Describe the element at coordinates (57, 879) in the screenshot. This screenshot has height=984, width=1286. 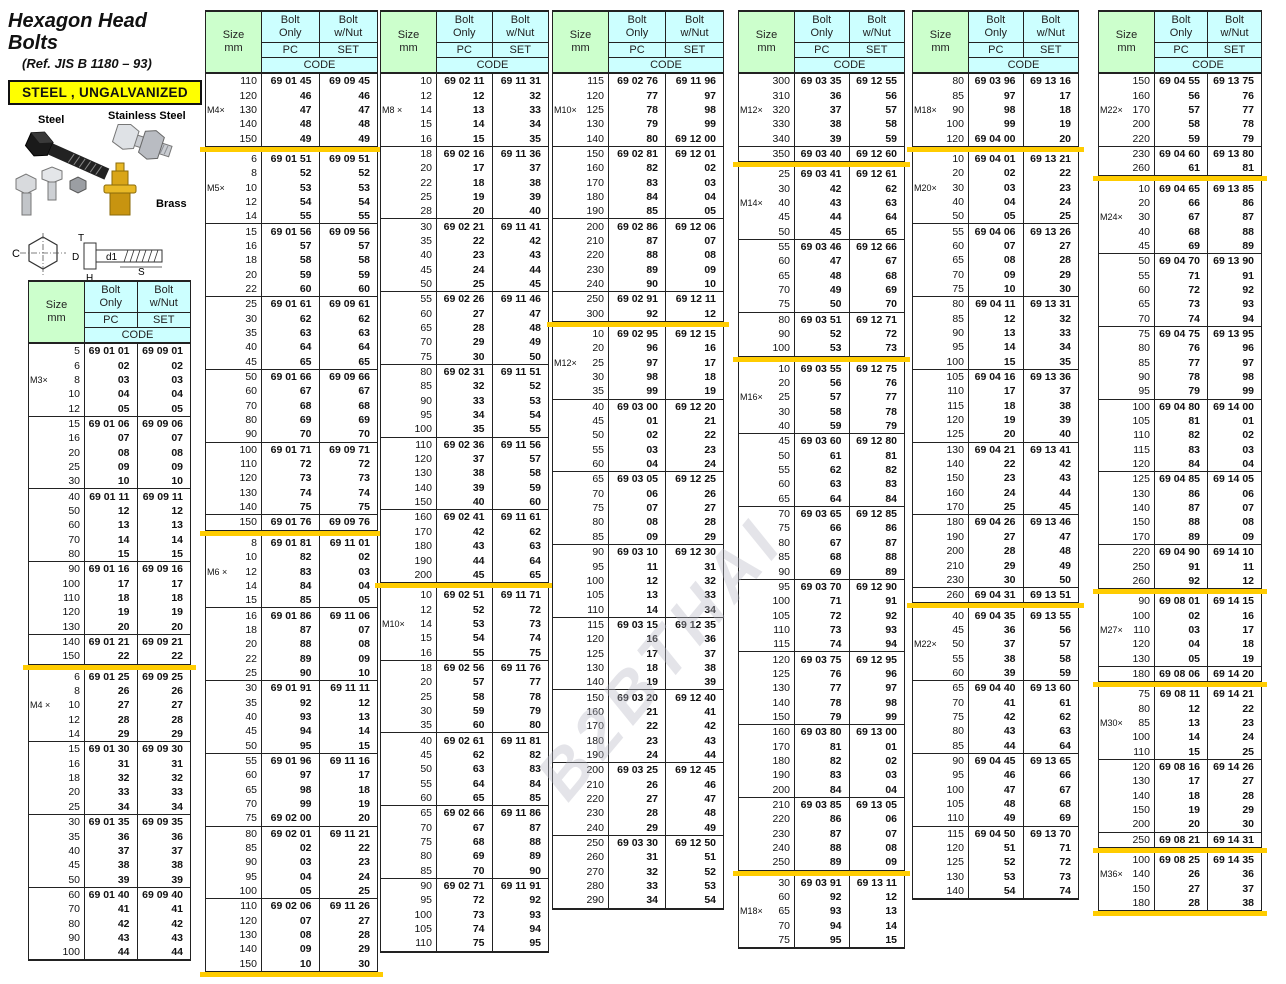
I see `size-cell: 50` at that location.